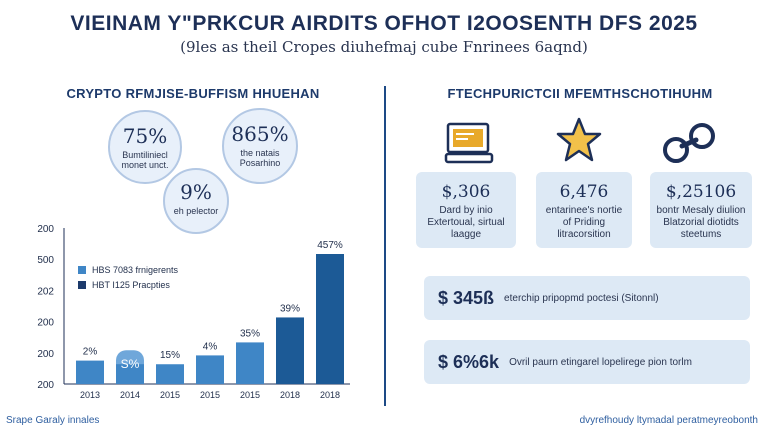  I want to click on bar-data-label: 35%, so click(250, 333).